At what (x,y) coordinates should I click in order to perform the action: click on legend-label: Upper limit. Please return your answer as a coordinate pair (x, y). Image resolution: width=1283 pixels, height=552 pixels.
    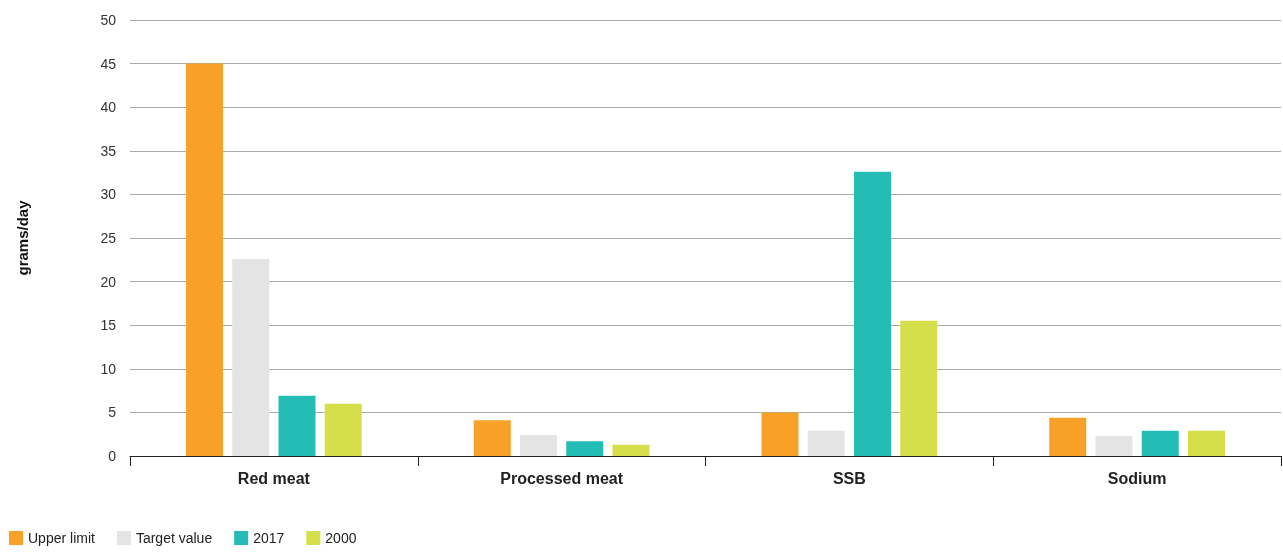
    Looking at the image, I should click on (62, 538).